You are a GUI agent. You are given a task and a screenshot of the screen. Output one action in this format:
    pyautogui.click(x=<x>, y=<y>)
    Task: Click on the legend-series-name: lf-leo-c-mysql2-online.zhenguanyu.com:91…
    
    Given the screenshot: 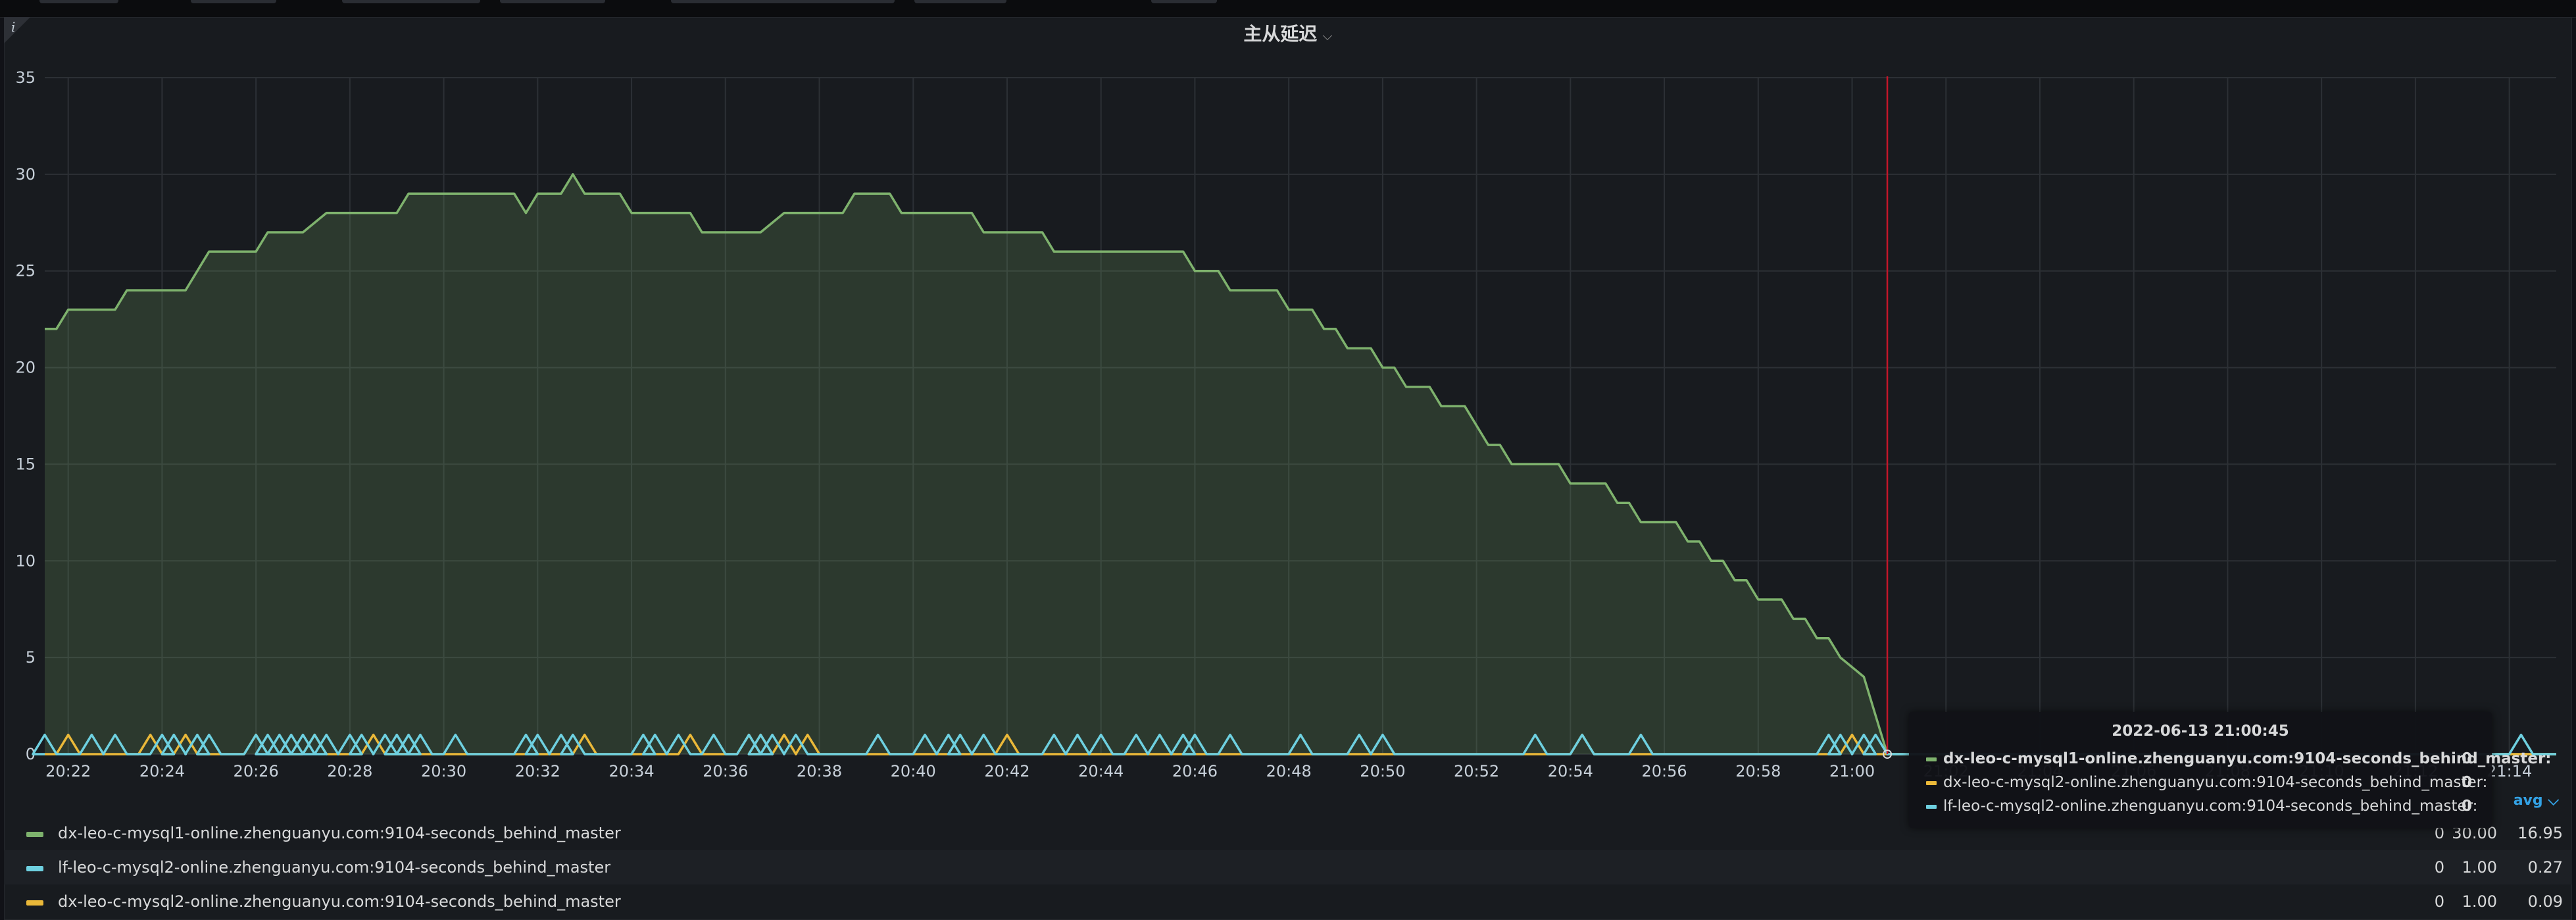 What is the action you would take?
    pyautogui.click(x=334, y=867)
    